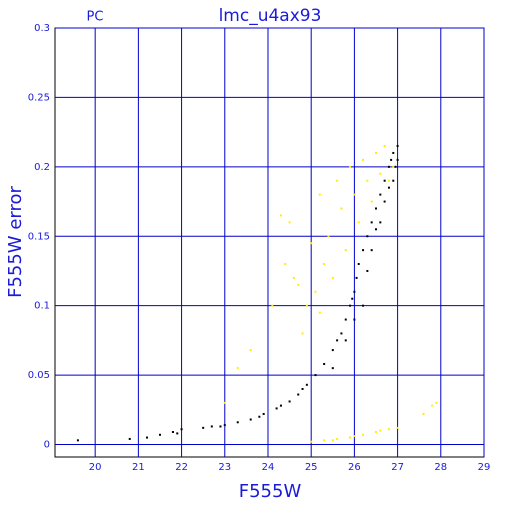 The height and width of the screenshot is (512, 512). What do you see at coordinates (95, 467) in the screenshot?
I see `x-tick-label: 20` at bounding box center [95, 467].